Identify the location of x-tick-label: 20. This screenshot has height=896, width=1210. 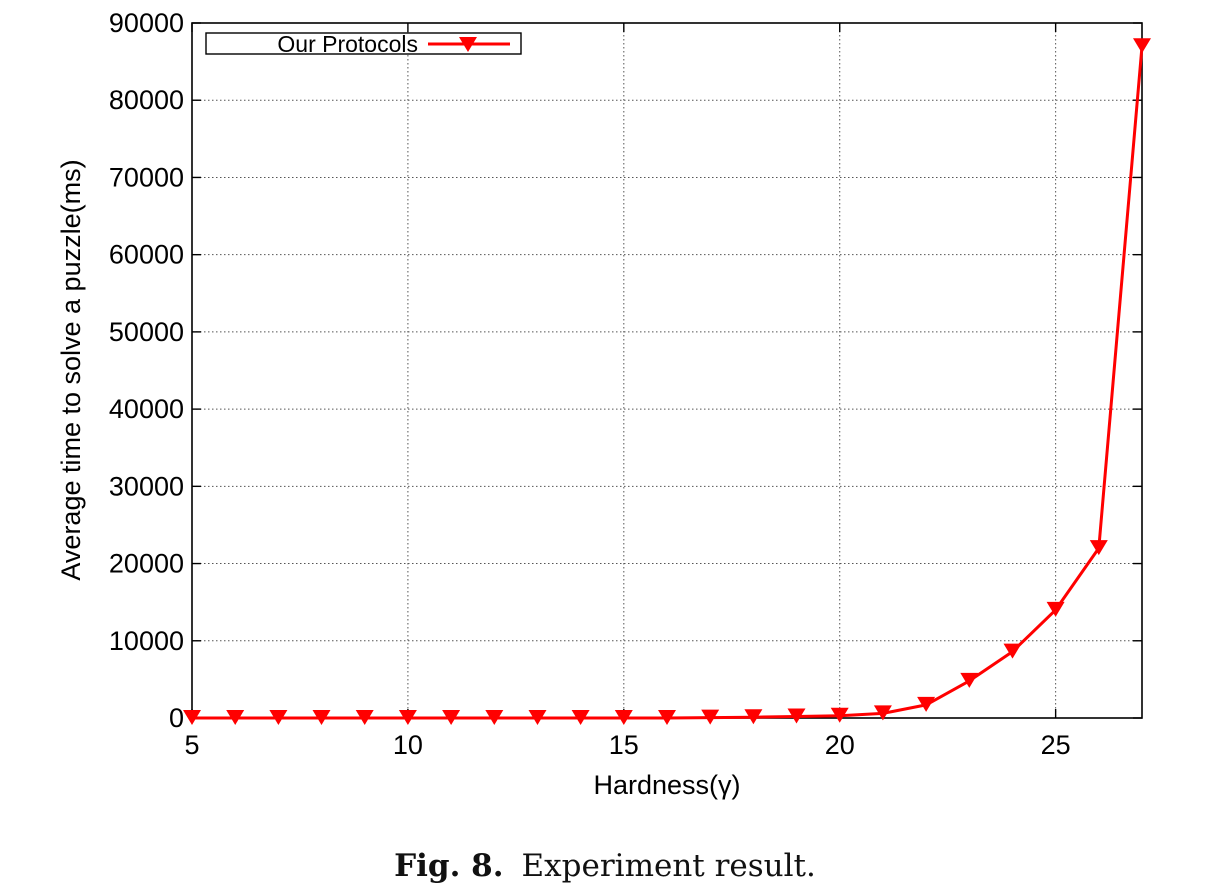
(840, 745).